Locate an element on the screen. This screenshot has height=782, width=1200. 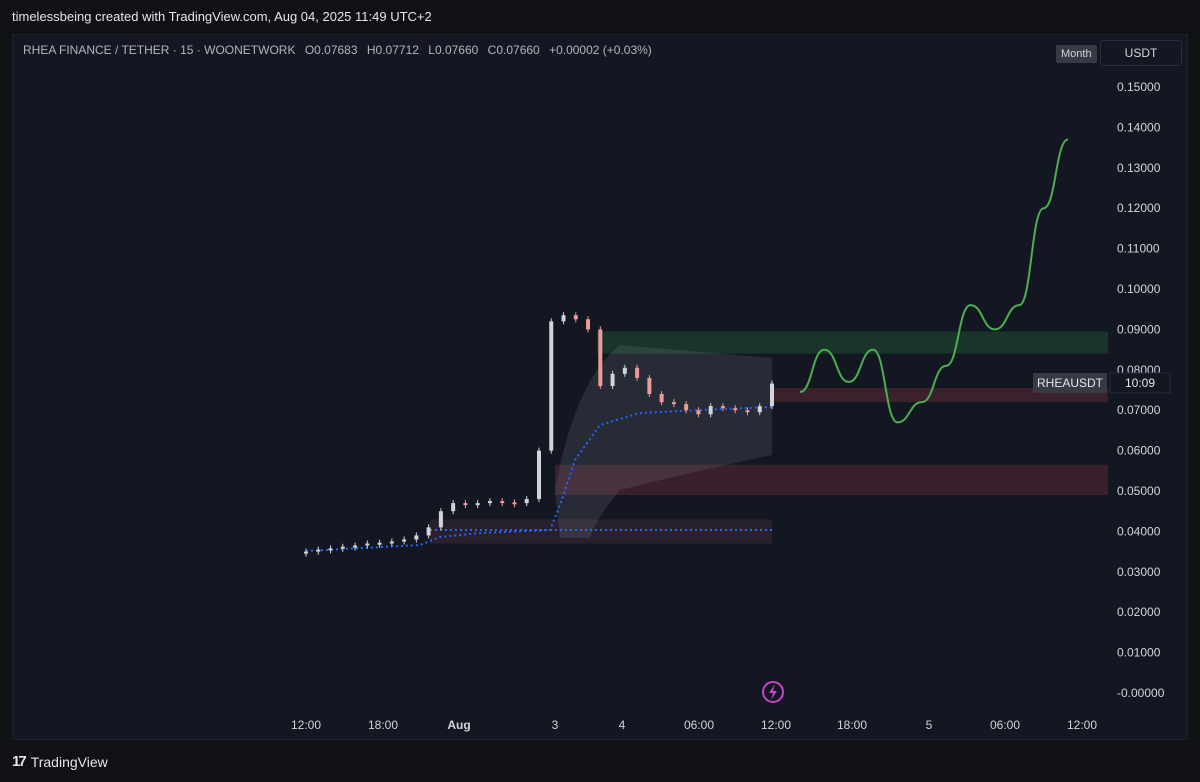
brand-name: TradingView is located at coordinates (69, 761).